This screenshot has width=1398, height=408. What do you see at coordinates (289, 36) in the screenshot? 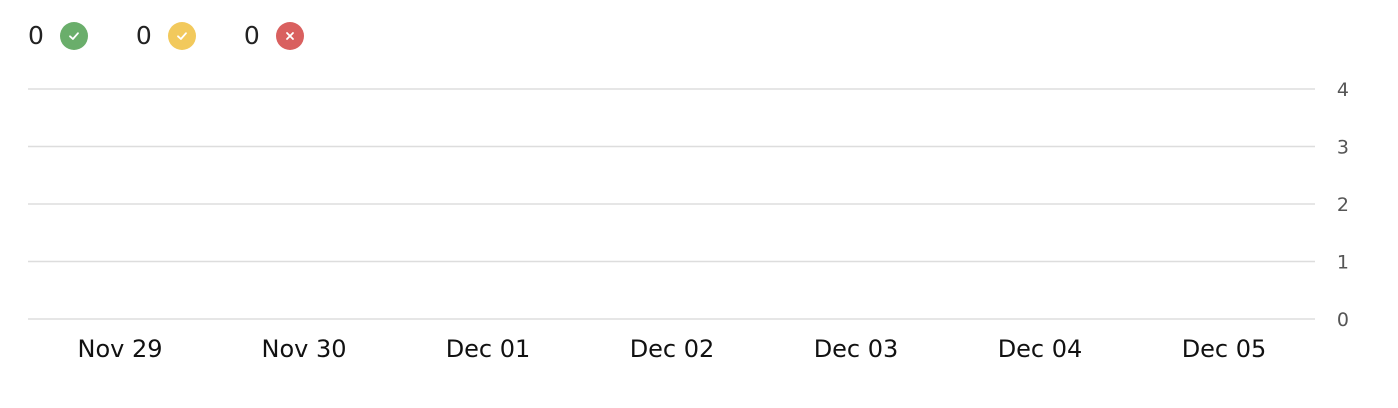
I see `close-icon` at bounding box center [289, 36].